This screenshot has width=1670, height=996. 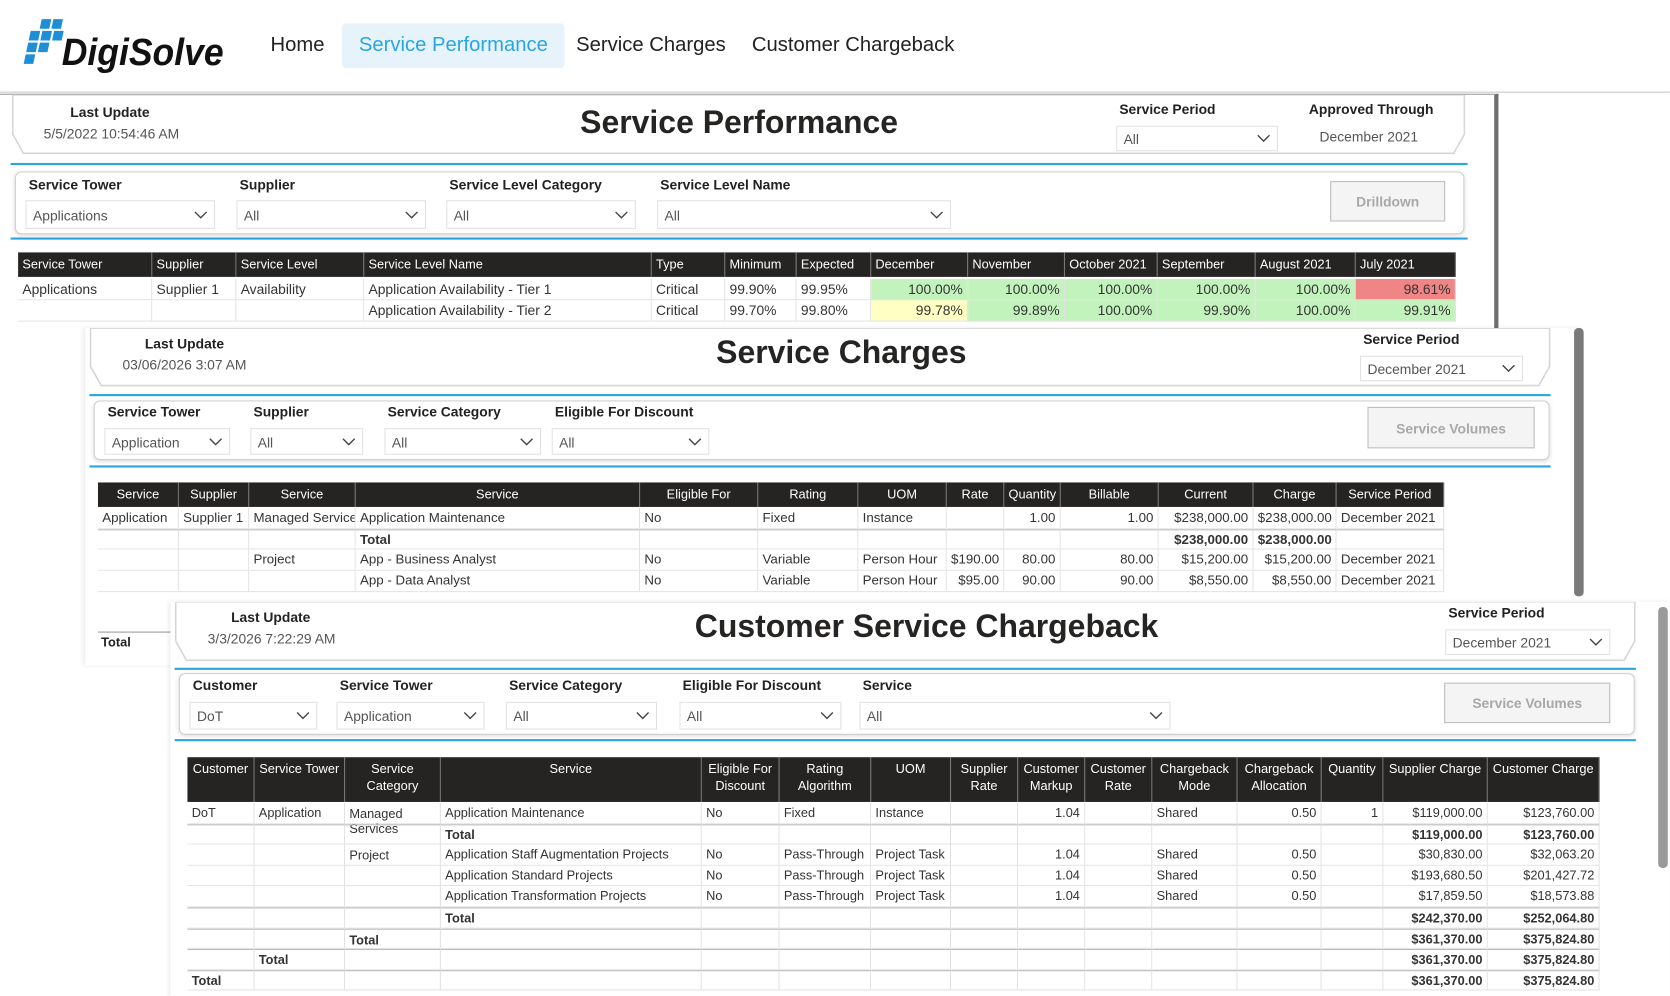 What do you see at coordinates (1435, 813) in the screenshot?
I see `table-cell: $119,000.00` at bounding box center [1435, 813].